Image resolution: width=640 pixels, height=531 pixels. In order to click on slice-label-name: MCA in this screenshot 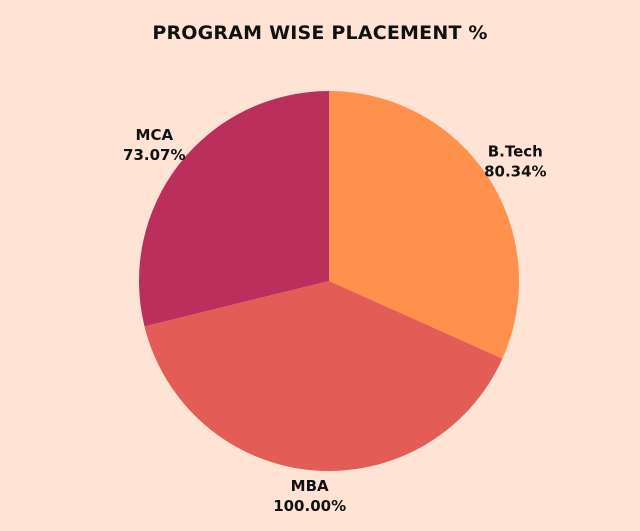, I will do `click(155, 135)`.